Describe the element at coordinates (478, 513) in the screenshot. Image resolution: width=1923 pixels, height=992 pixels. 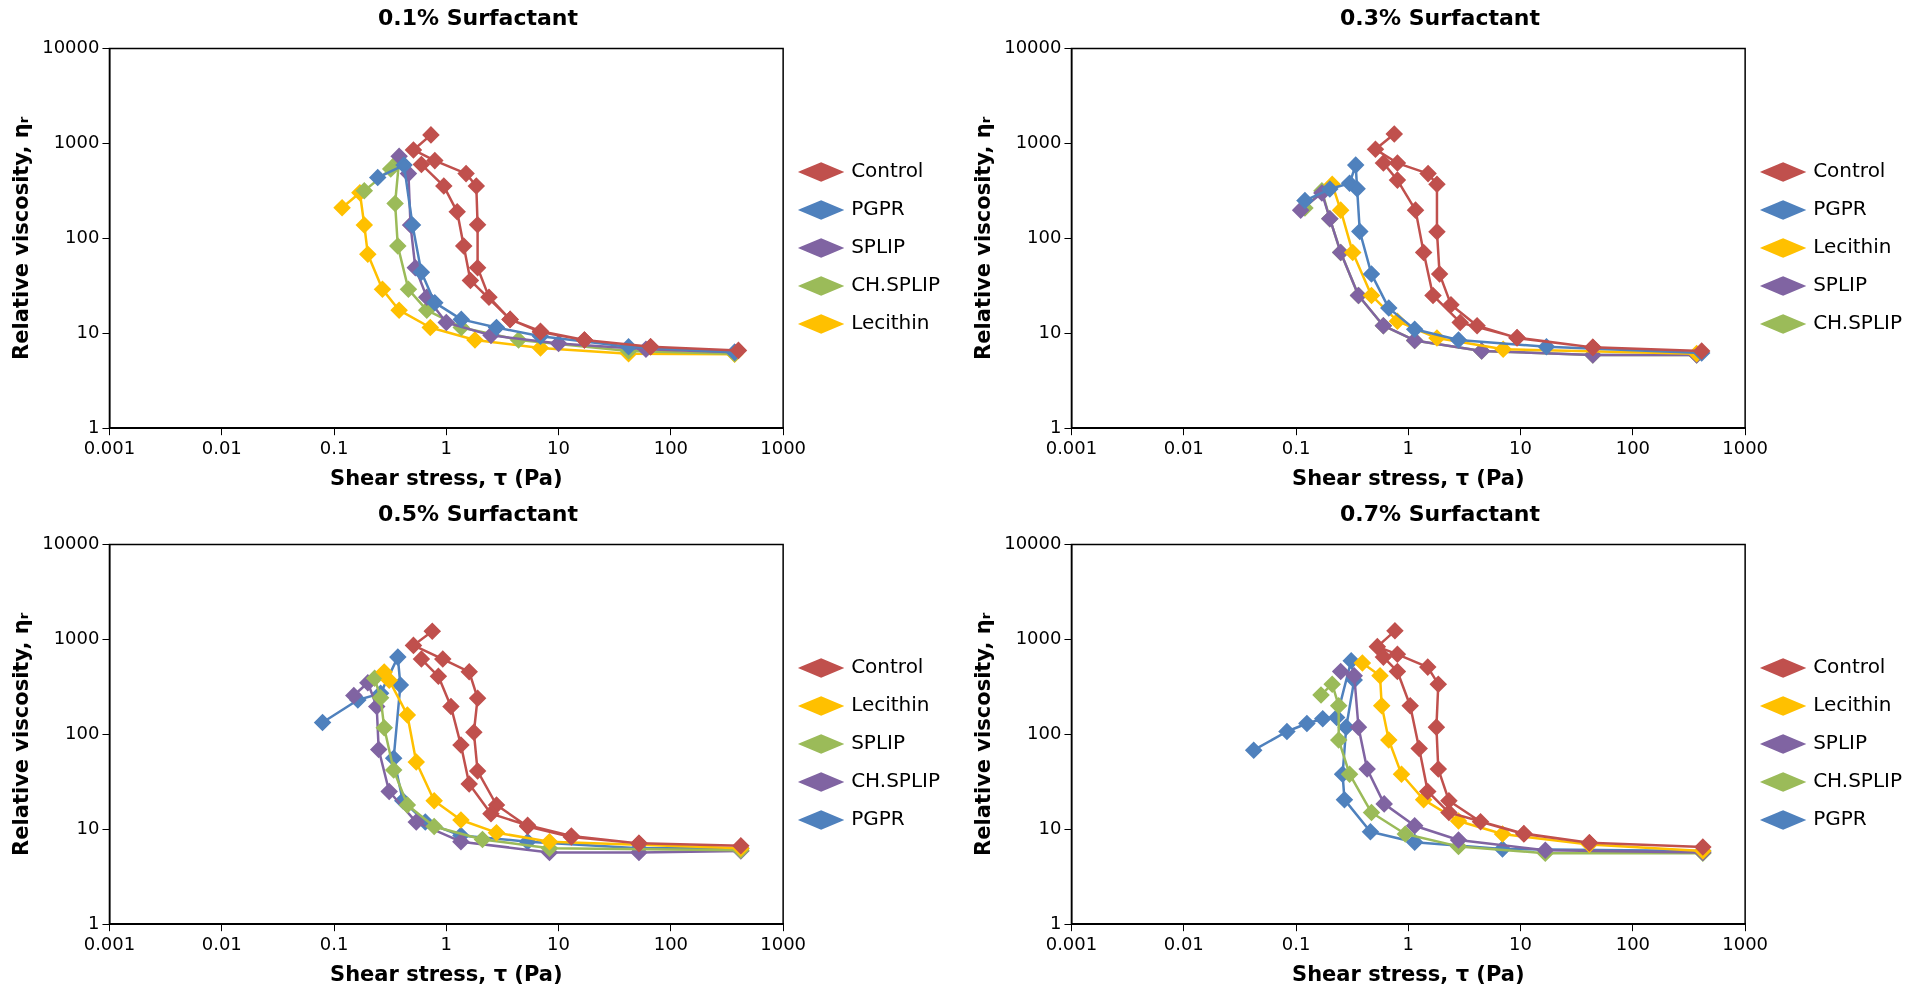
I see `chart-title: 0.5% Surfactant` at that location.